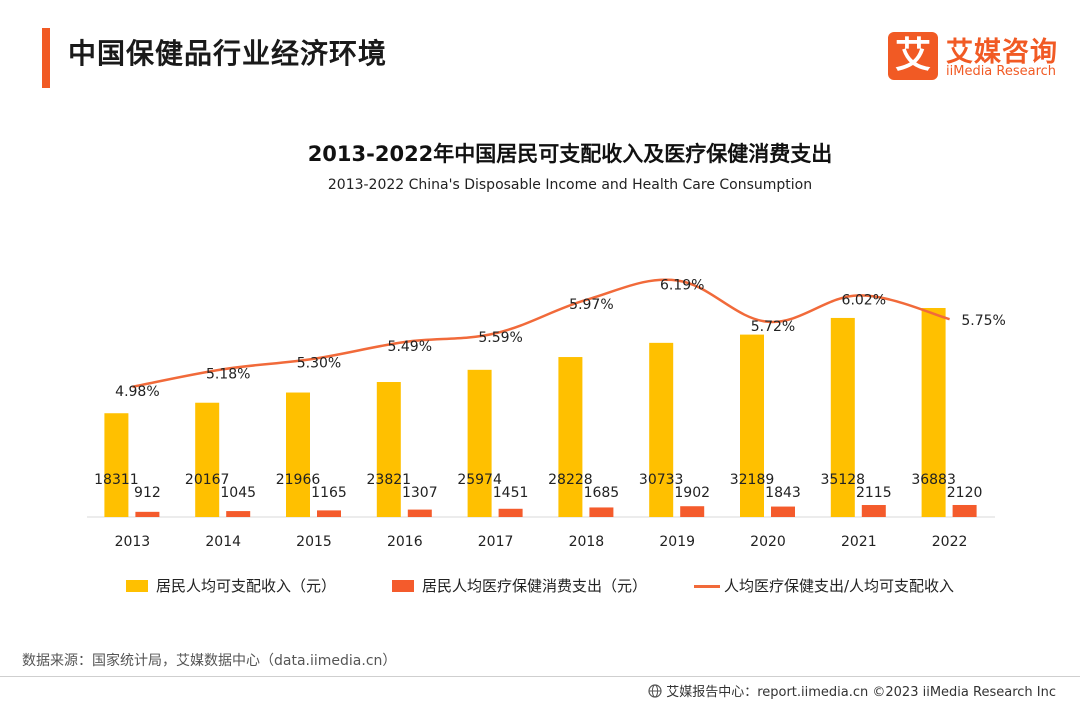 The height and width of the screenshot is (702, 1080). I want to click on income-value-label: 35128, so click(843, 480).